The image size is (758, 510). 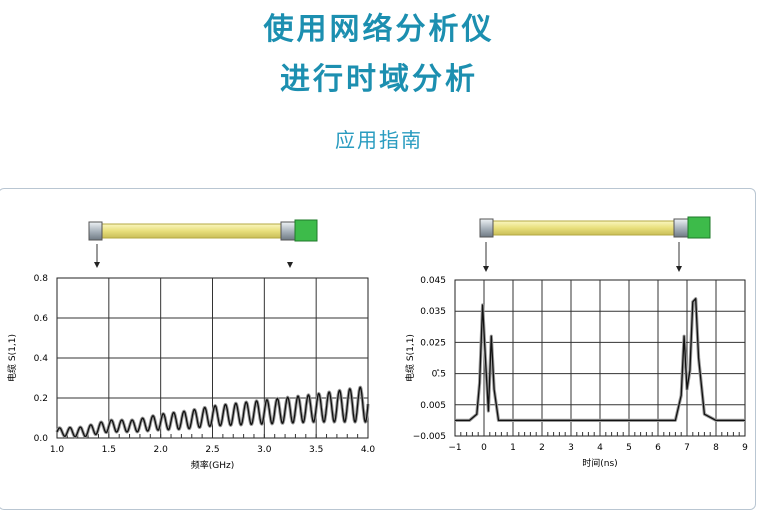 What do you see at coordinates (433, 312) in the screenshot?
I see `y-tick-label: 0.035` at bounding box center [433, 312].